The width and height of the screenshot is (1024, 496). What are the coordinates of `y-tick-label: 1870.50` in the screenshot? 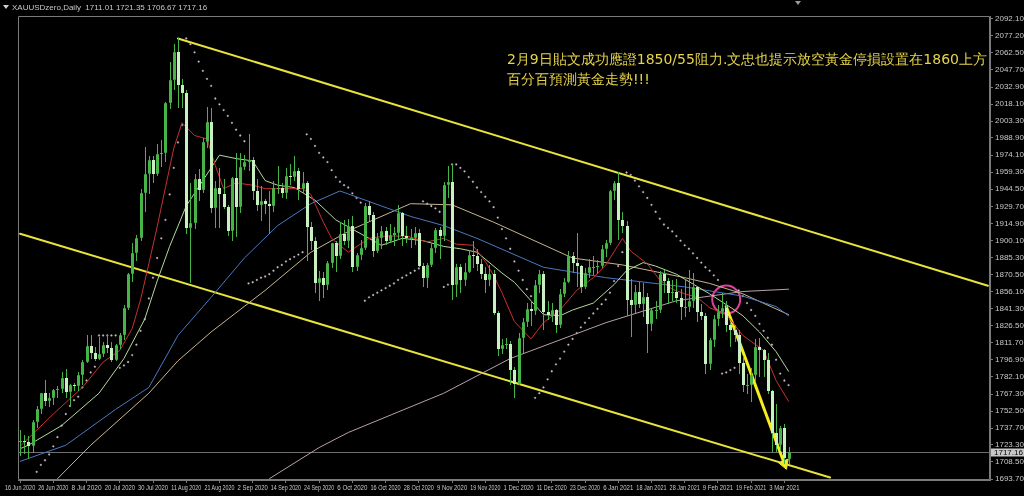 It's located at (1009, 274).